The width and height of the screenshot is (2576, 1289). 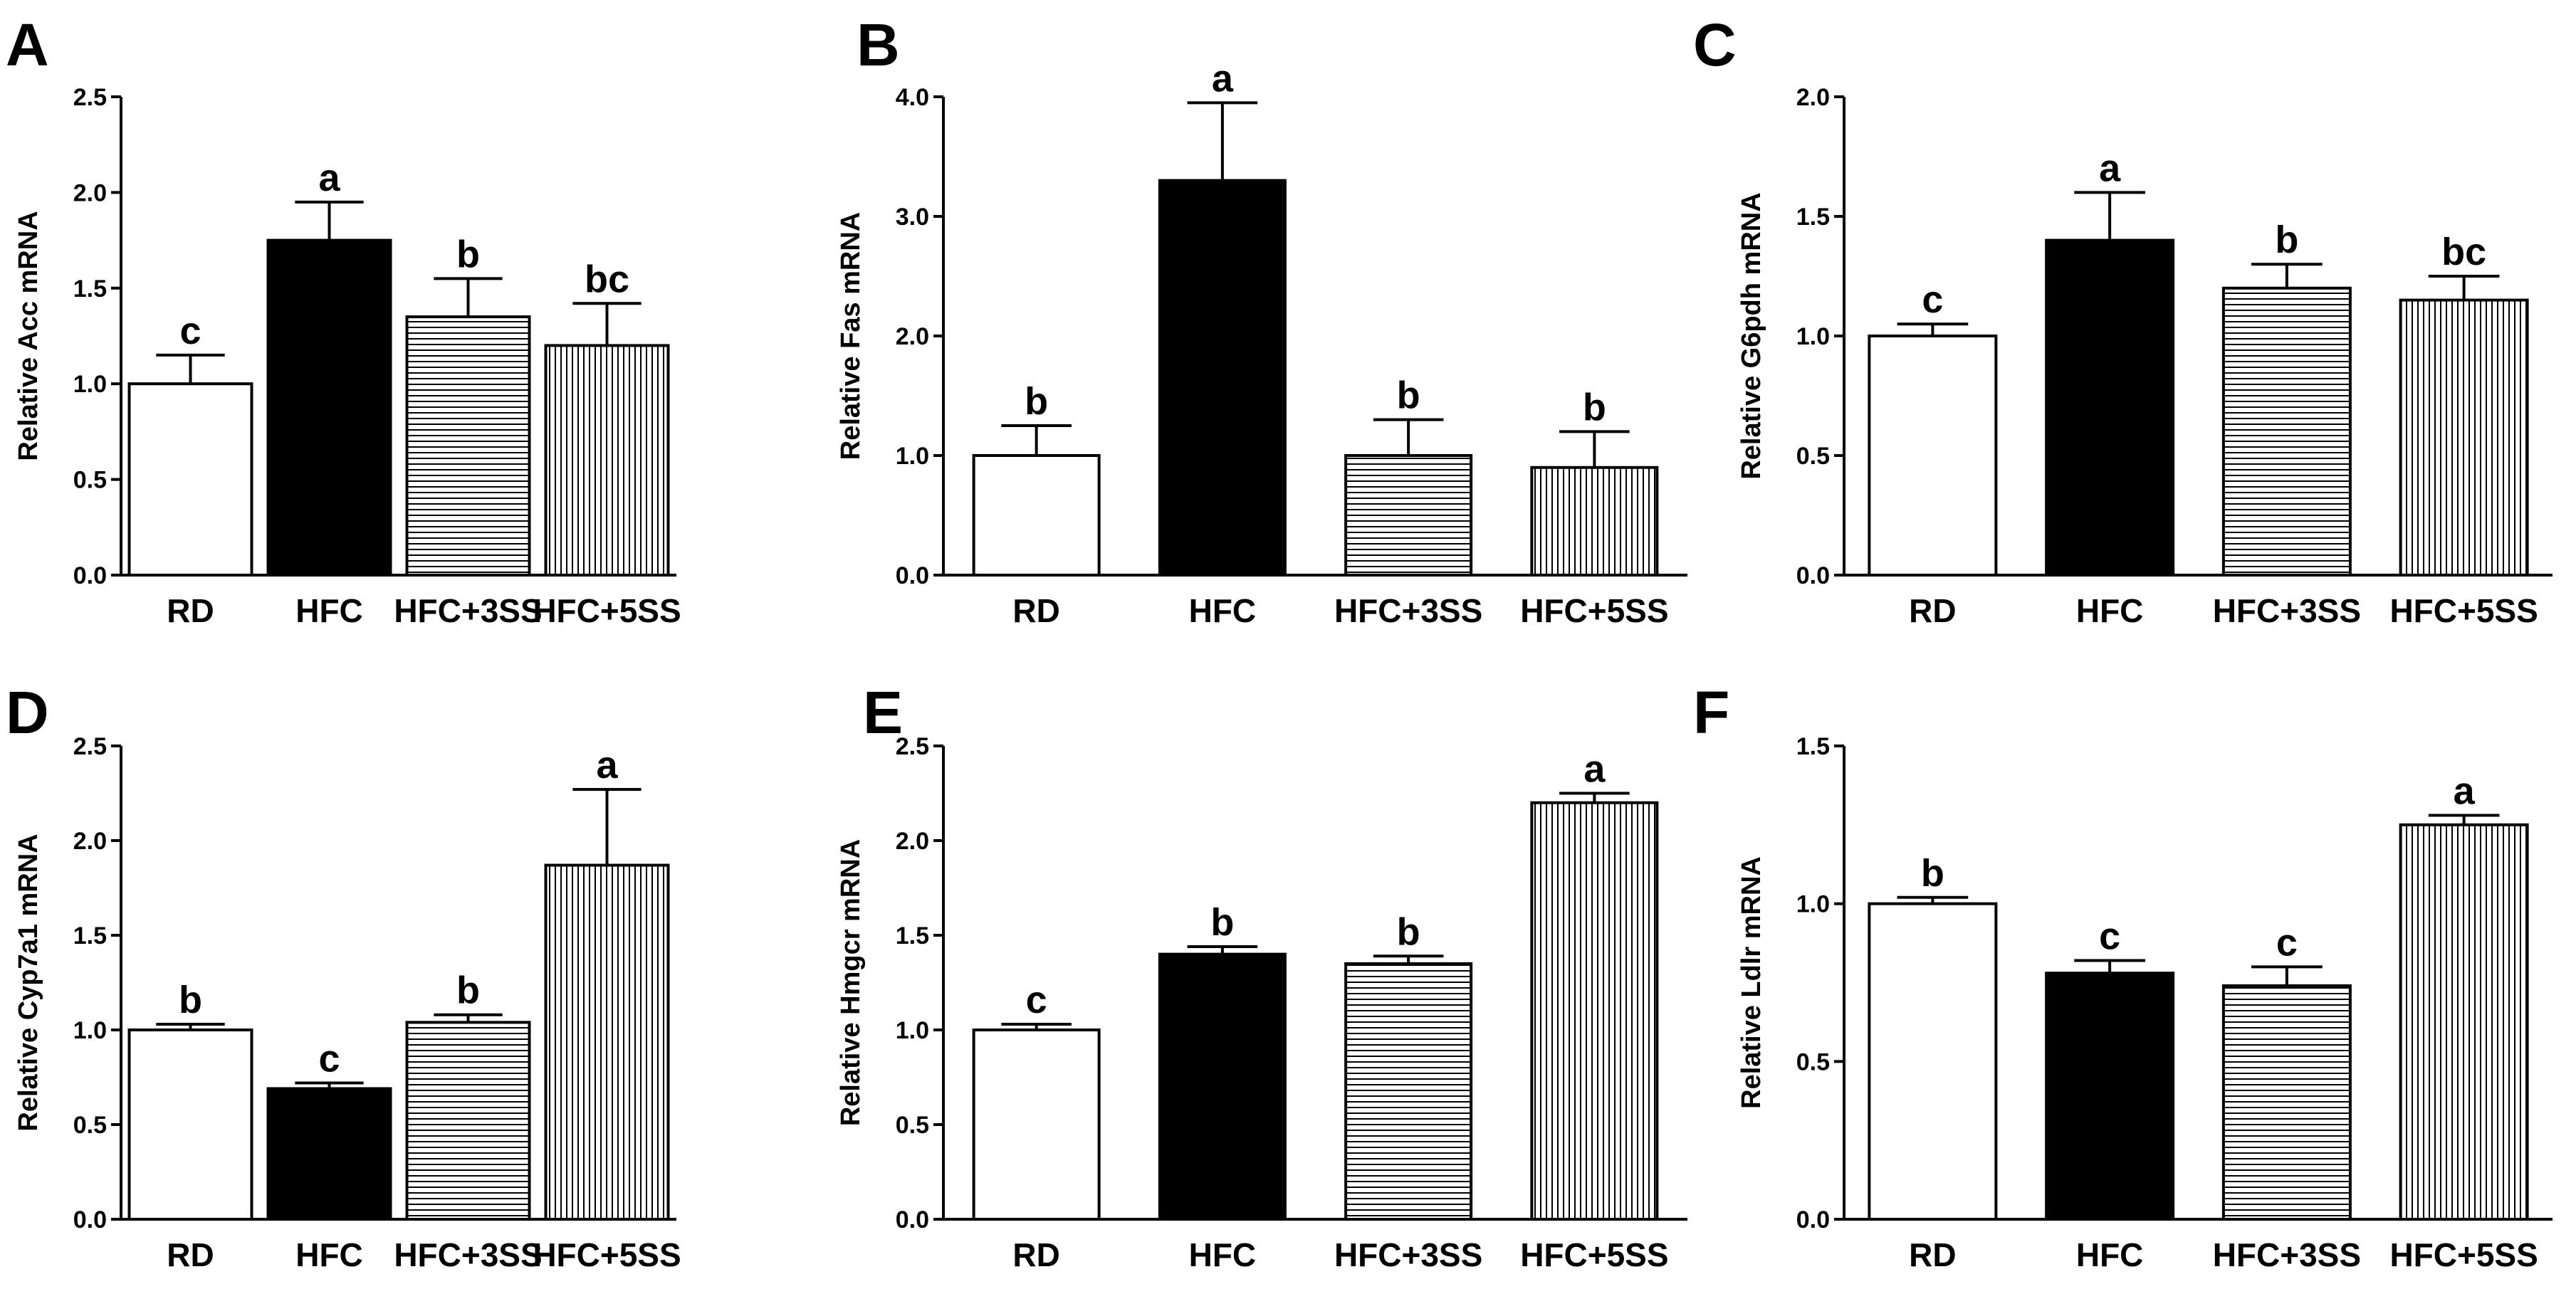 What do you see at coordinates (878, 45) in the screenshot?
I see `panel-letter: B` at bounding box center [878, 45].